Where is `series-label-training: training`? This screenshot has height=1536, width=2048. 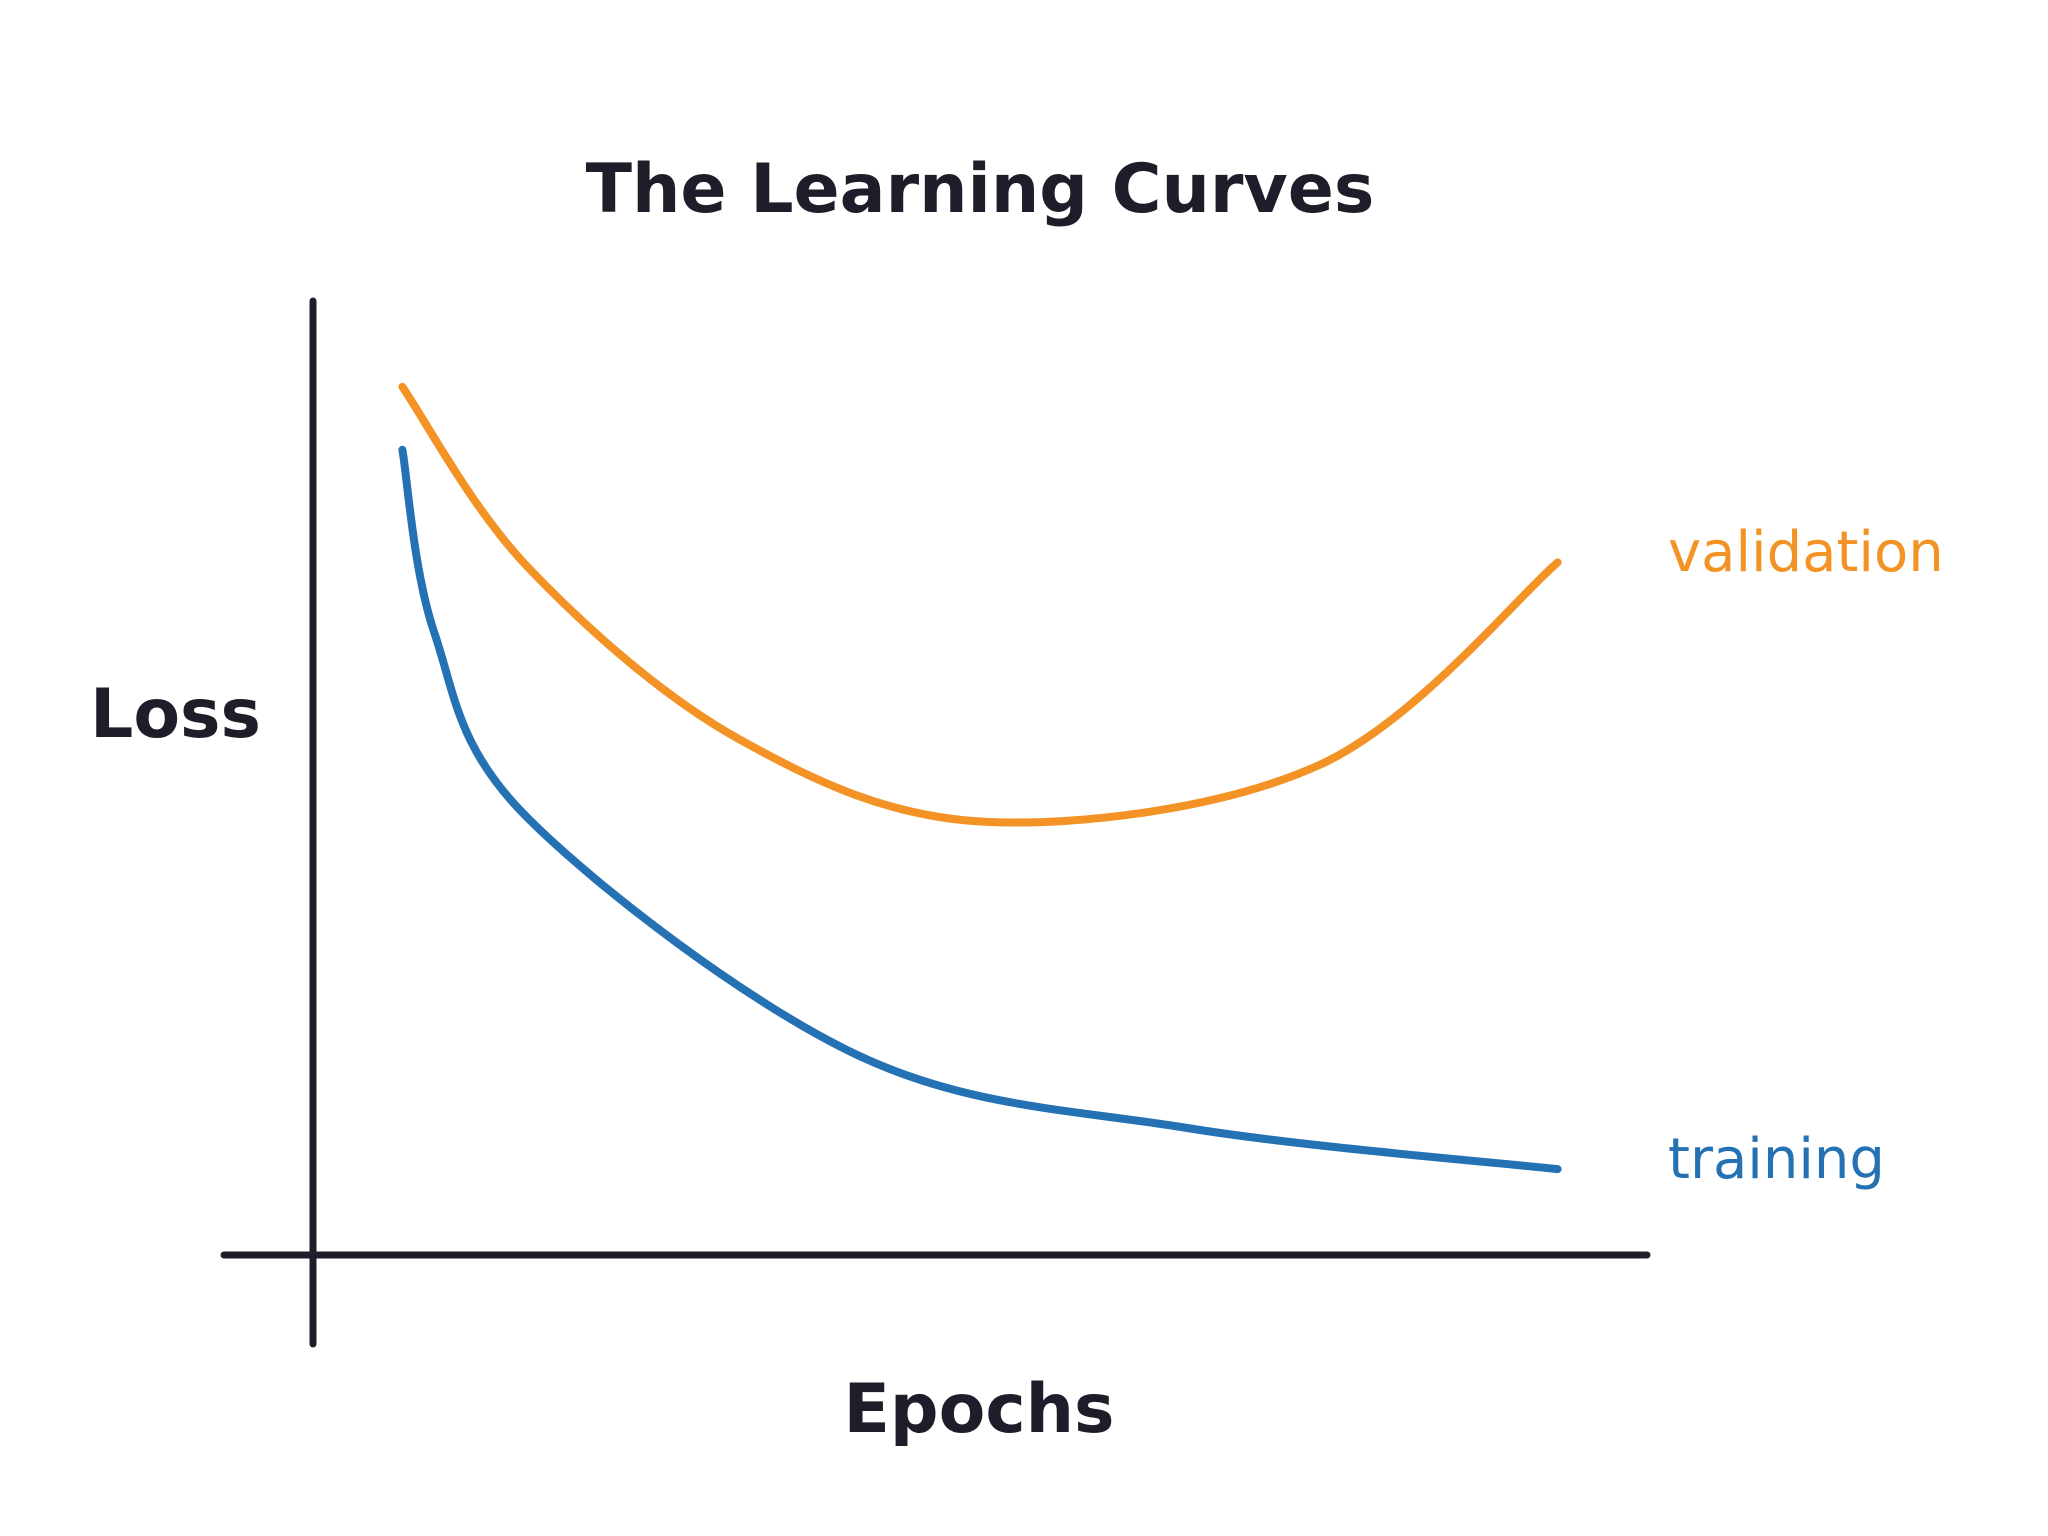
series-label-training: training is located at coordinates (1776, 1160).